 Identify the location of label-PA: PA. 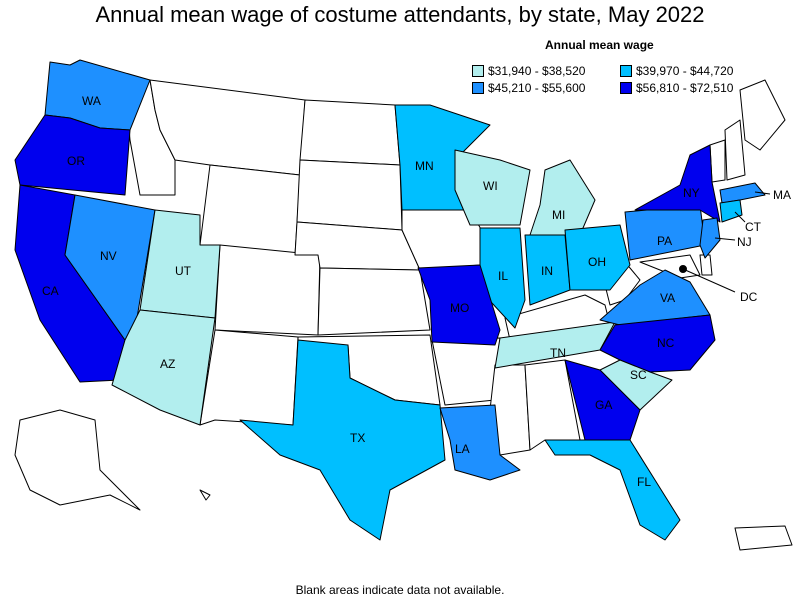
(664, 241).